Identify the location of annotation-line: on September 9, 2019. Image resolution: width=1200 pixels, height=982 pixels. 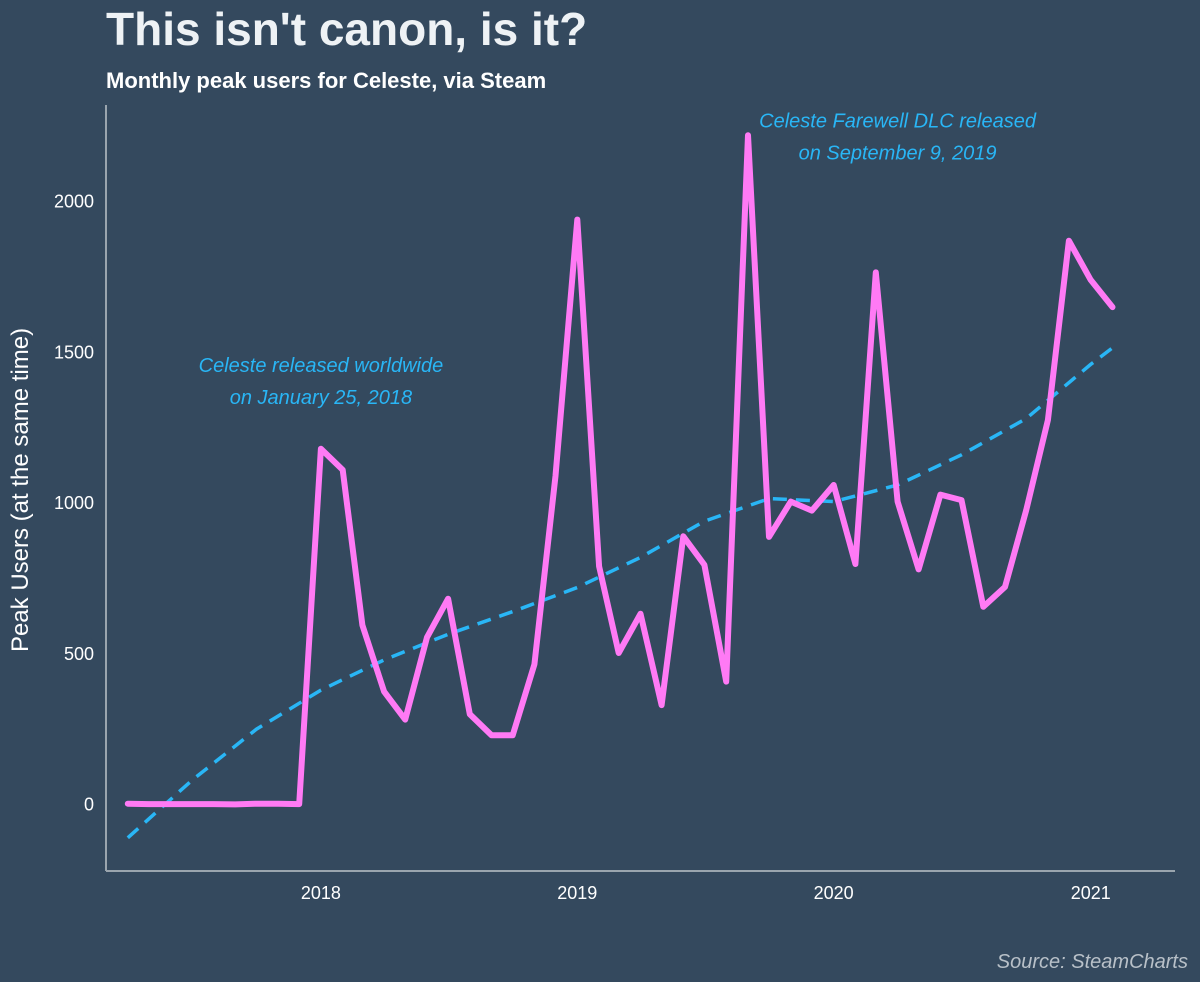
(898, 154).